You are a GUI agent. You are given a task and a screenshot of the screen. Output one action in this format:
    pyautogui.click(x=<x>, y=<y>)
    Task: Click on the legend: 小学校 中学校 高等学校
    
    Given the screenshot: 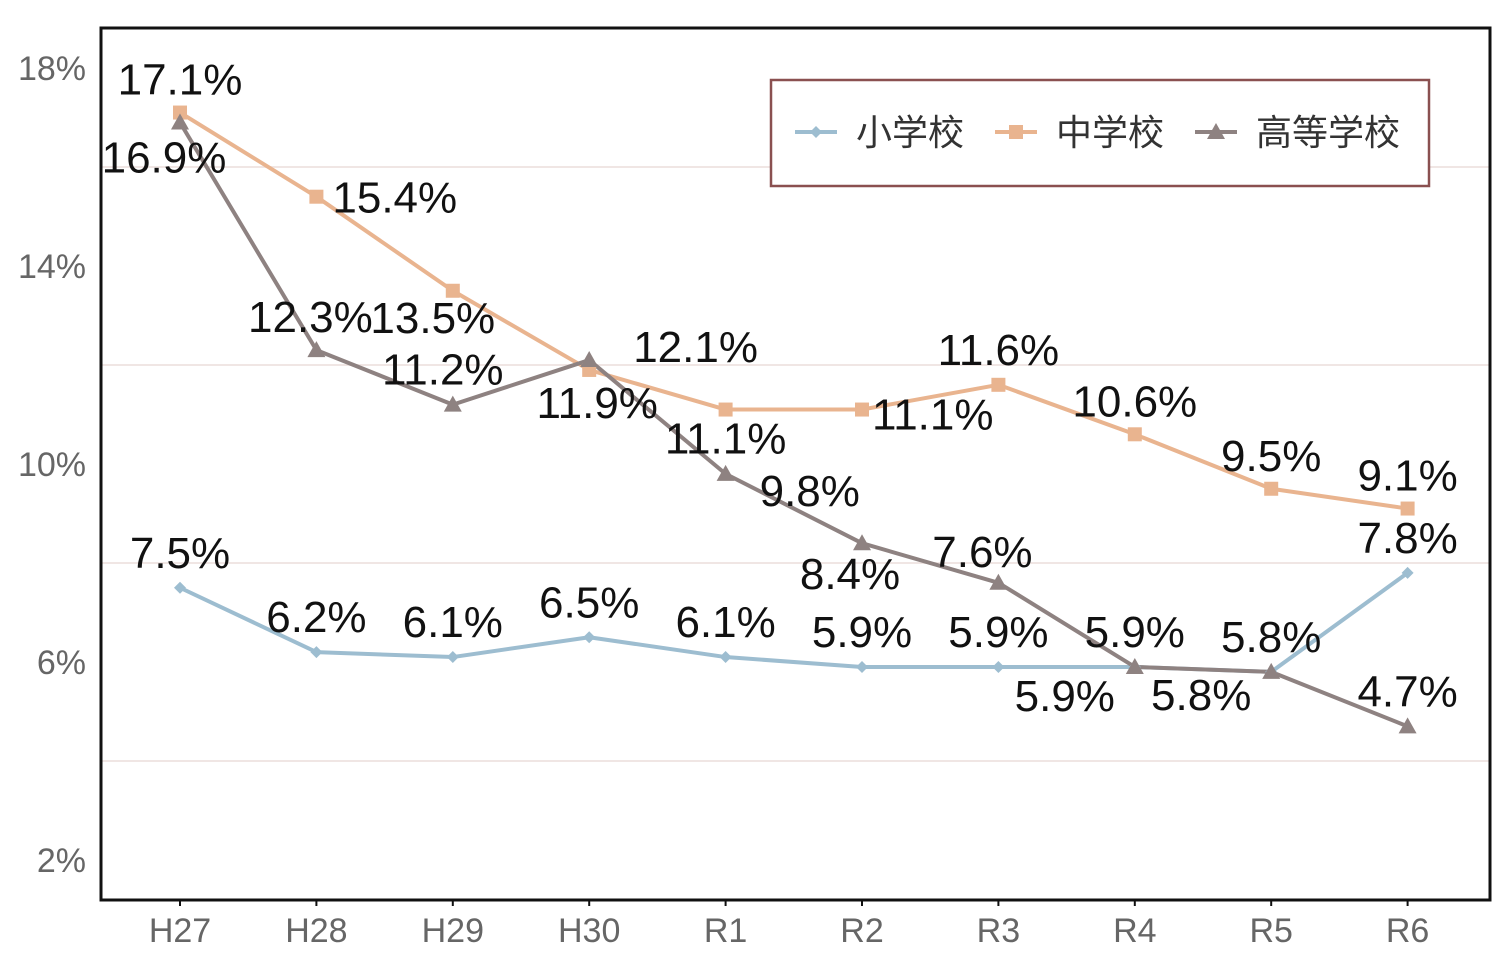 What is the action you would take?
    pyautogui.click(x=1100, y=133)
    